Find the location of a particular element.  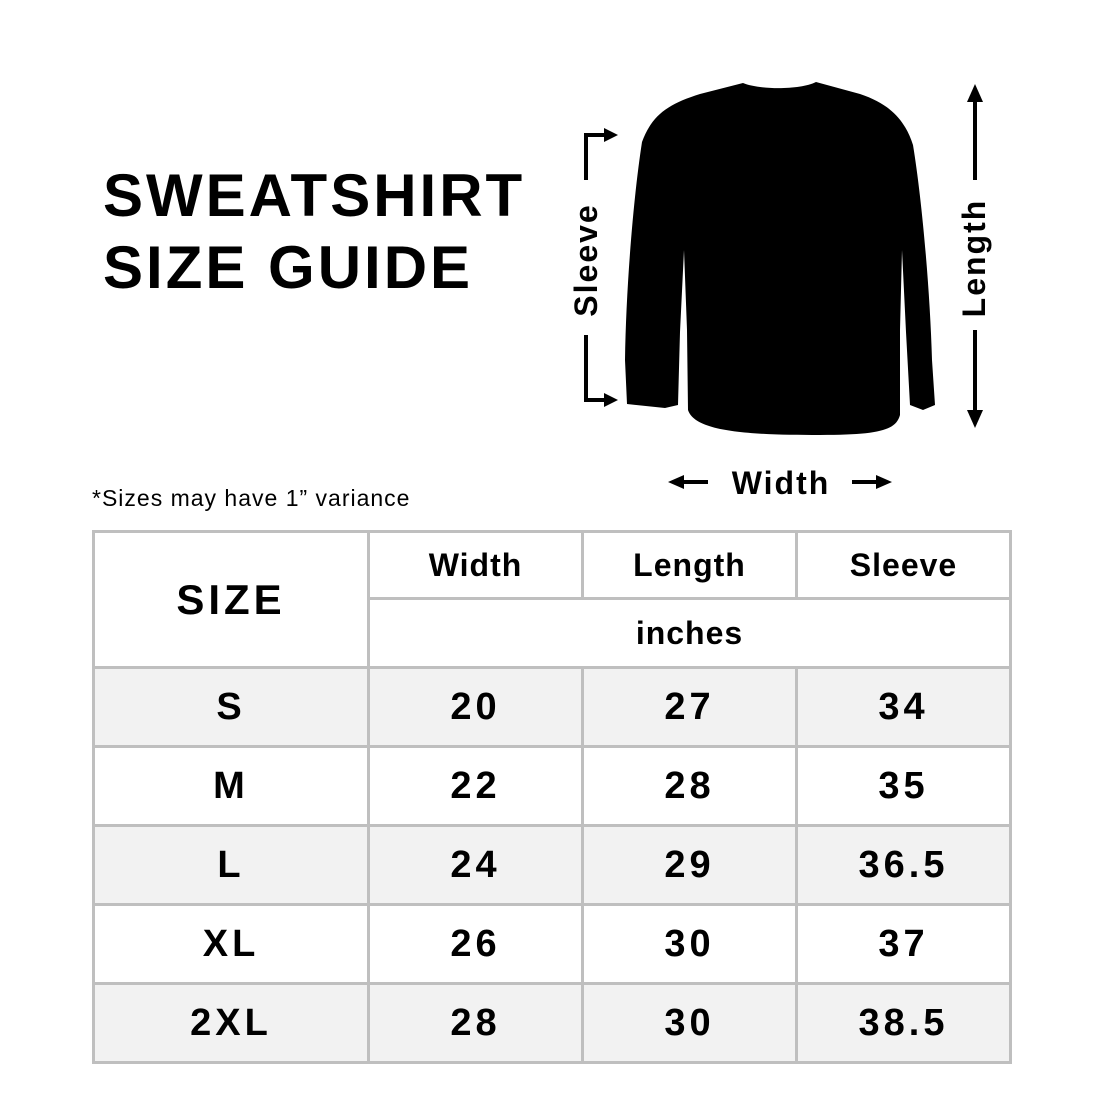

table-row: L 24 29 36.5 is located at coordinates (552, 865).